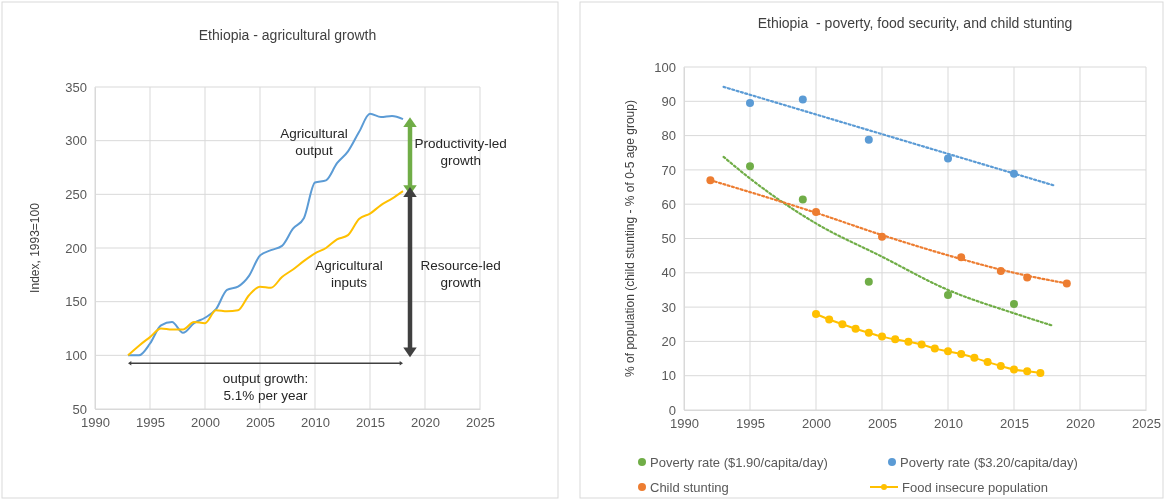  Describe the element at coordinates (460, 273) in the screenshot. I see `annotation: Resource-led growth` at that location.